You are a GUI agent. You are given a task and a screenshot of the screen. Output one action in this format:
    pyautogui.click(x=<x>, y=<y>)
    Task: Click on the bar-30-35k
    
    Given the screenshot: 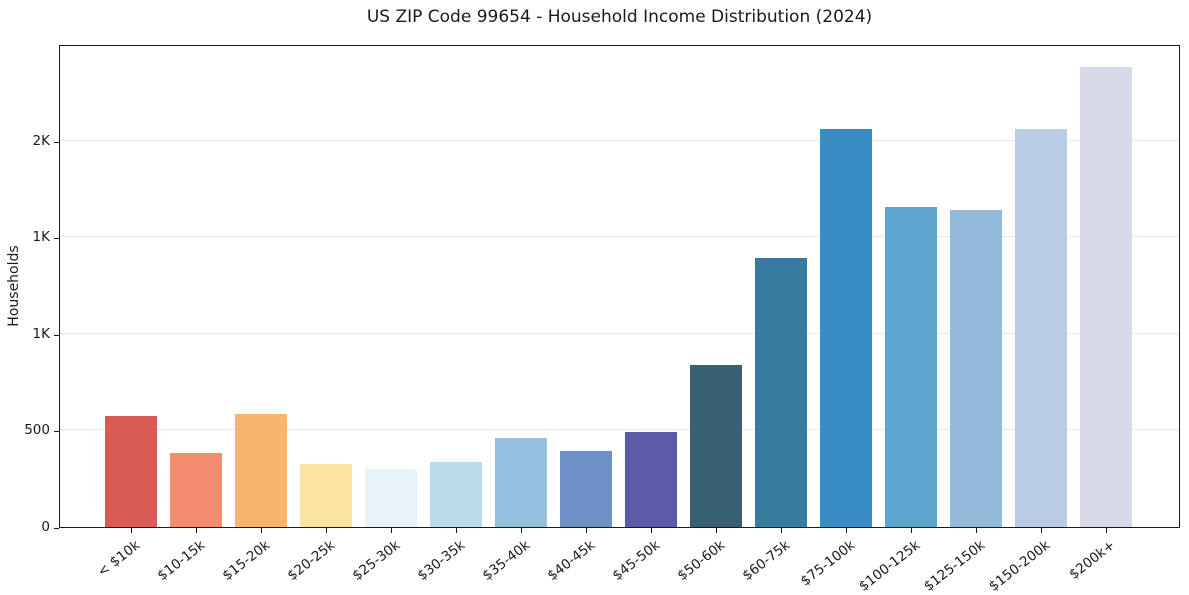 What is the action you would take?
    pyautogui.click(x=456, y=494)
    